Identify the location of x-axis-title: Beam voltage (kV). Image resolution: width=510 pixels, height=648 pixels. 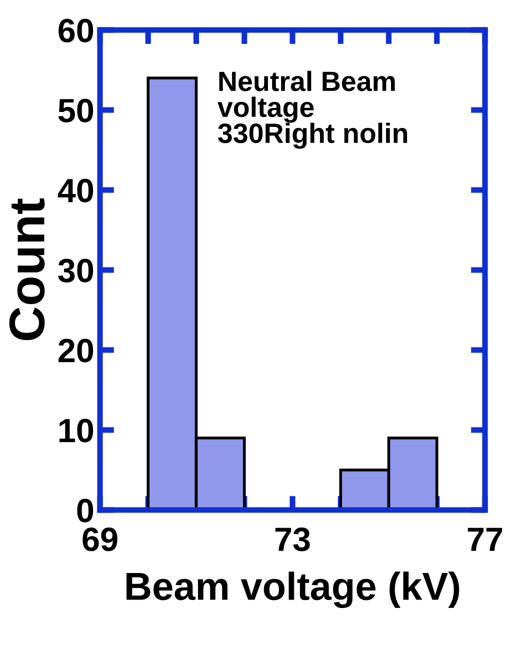
(293, 590).